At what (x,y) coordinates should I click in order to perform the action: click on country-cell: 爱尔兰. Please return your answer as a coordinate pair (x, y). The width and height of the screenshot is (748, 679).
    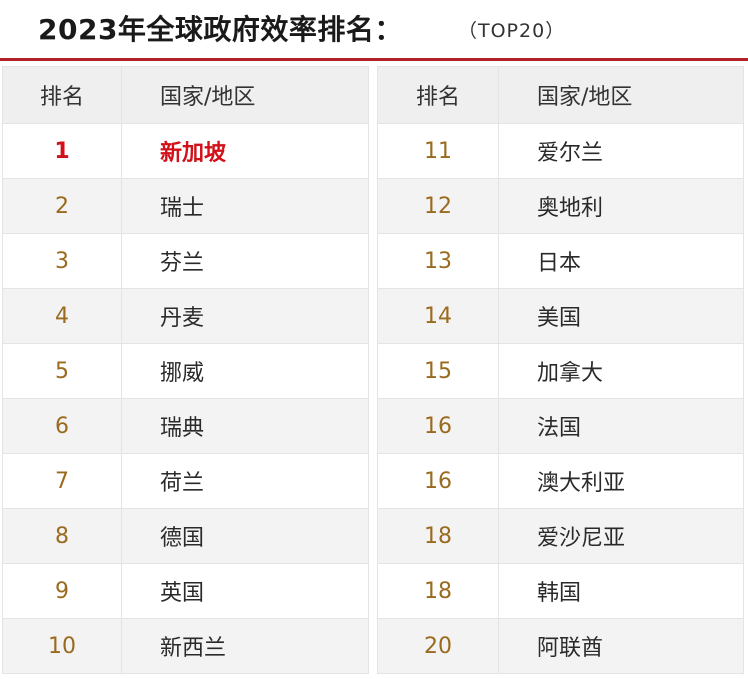
    Looking at the image, I should click on (621, 151).